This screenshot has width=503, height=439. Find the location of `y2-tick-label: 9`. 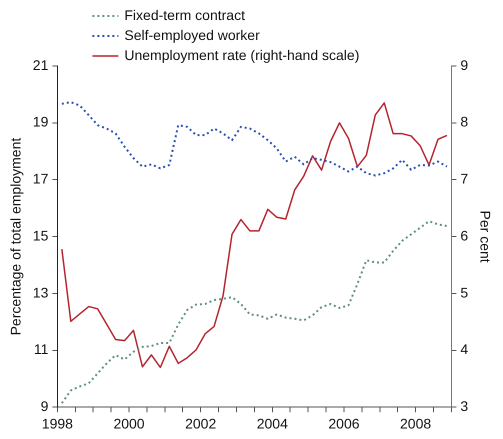

y2-tick-label: 9 is located at coordinates (464, 64).